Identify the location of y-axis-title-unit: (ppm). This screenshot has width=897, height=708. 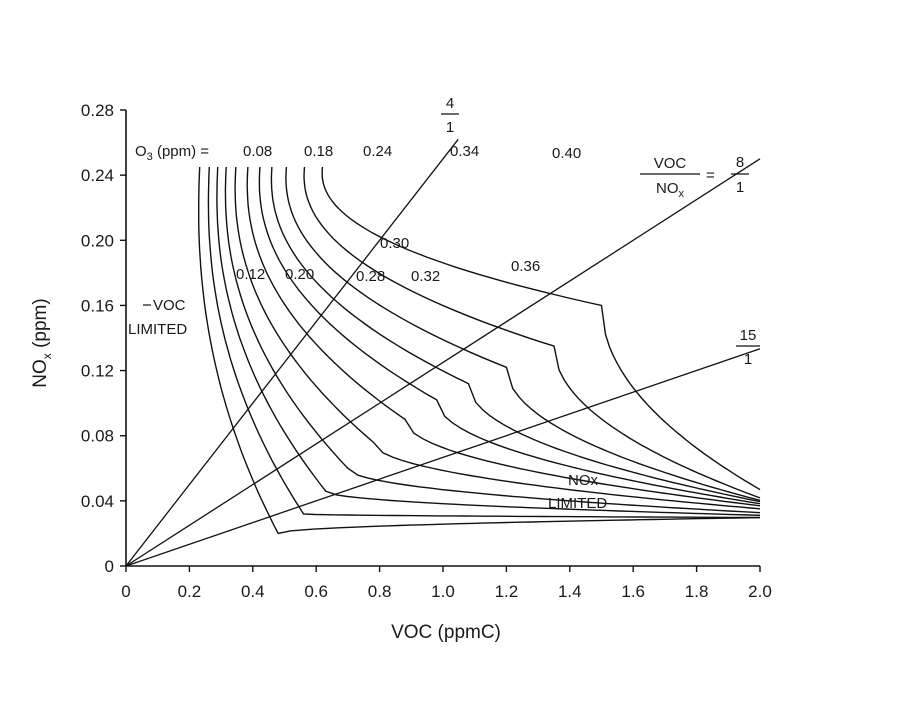
(40, 323).